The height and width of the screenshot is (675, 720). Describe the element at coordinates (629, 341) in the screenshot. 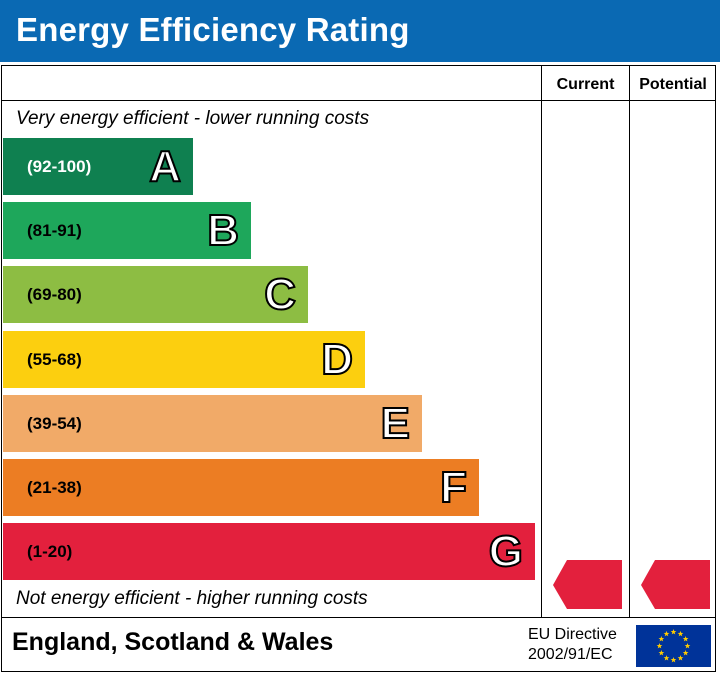

I see `potential-column-divider` at that location.